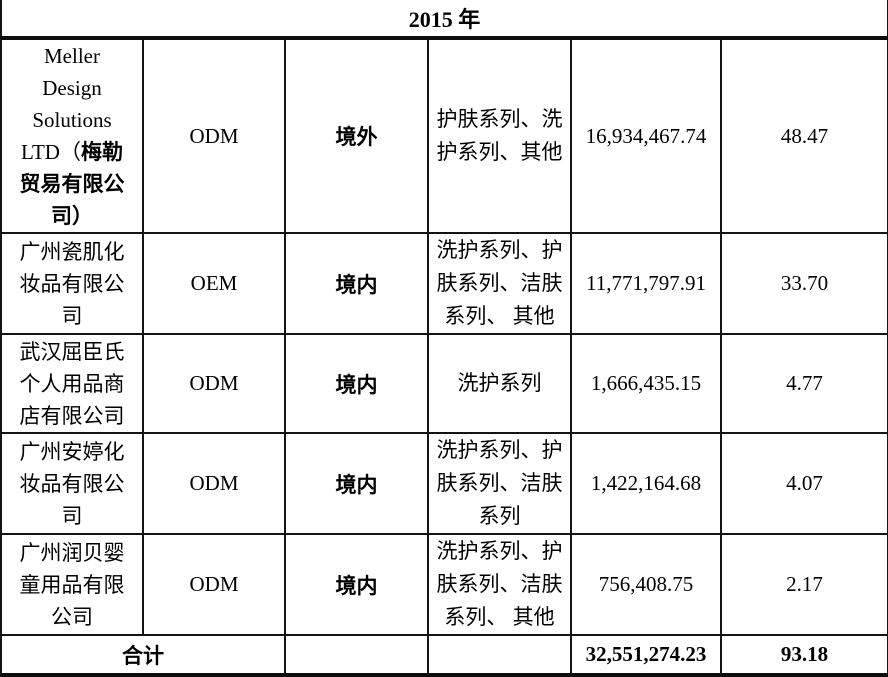 The width and height of the screenshot is (888, 677). I want to click on amount-cell: 756,408.75, so click(646, 584).